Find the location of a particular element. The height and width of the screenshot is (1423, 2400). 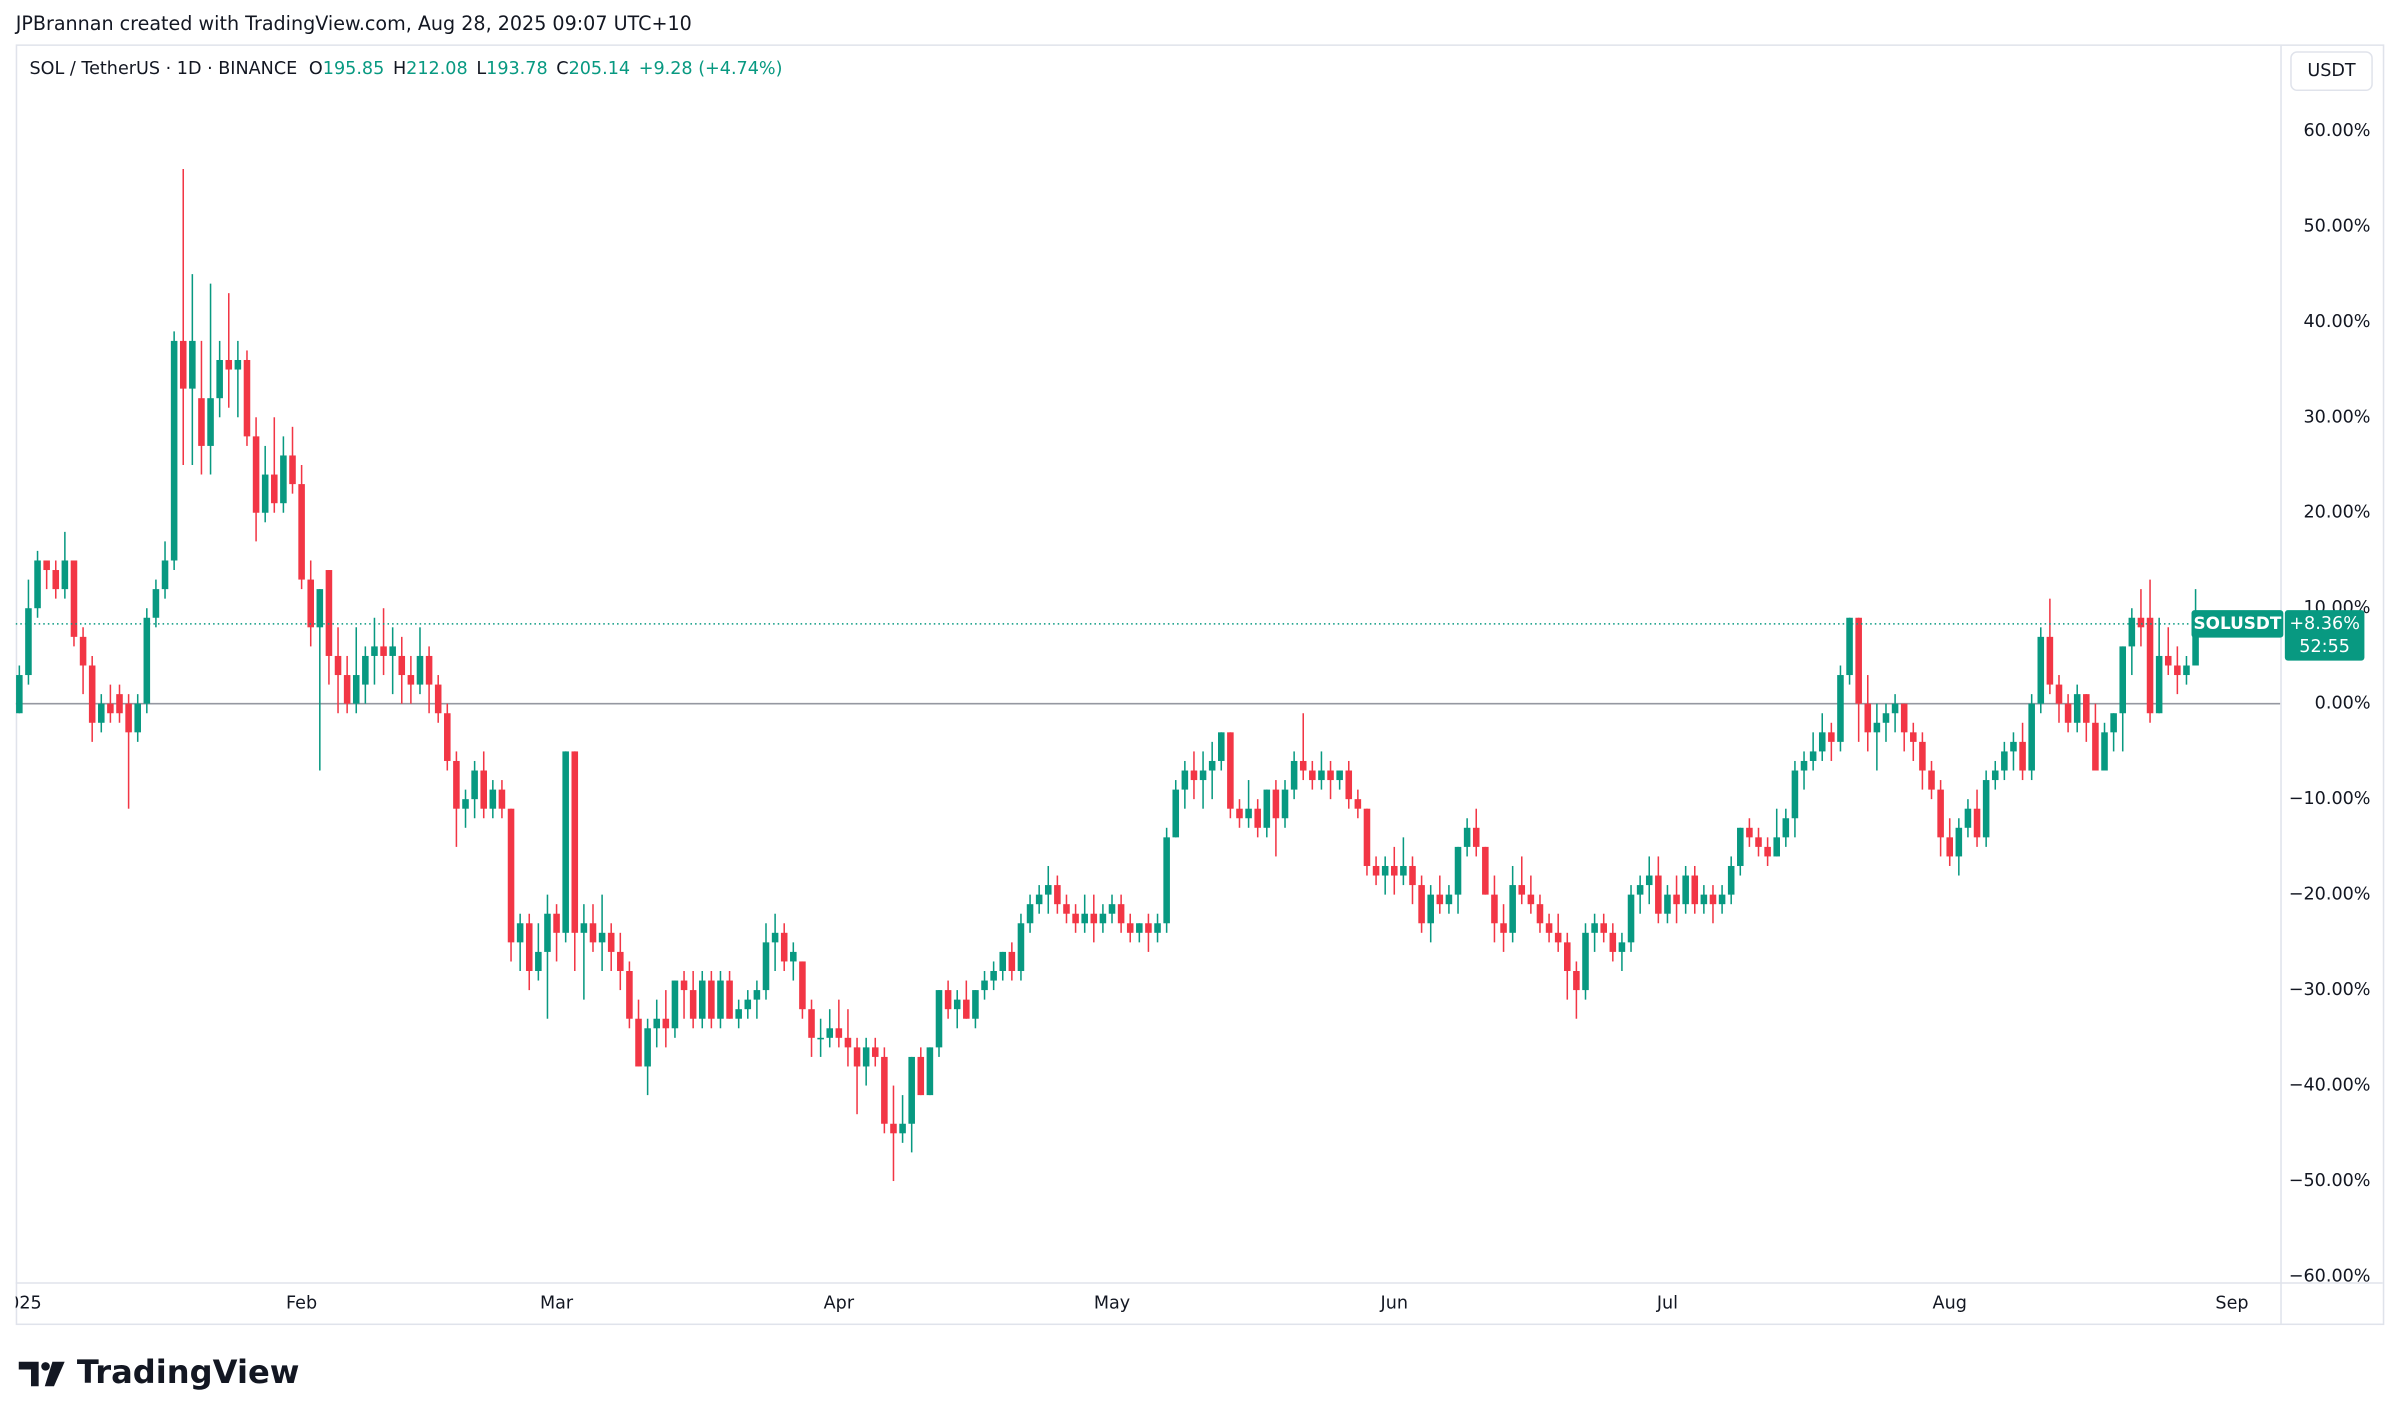

y-tick-label: −40.00% is located at coordinates (2330, 1086).